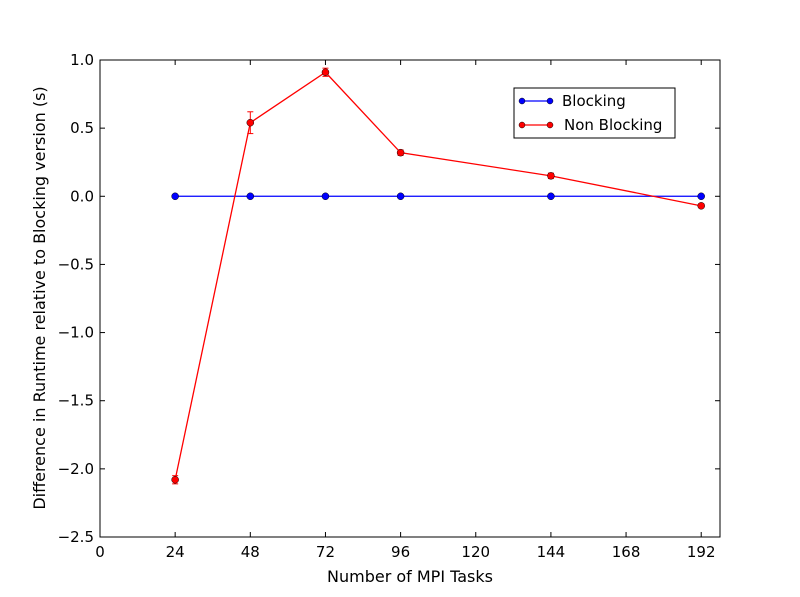  What do you see at coordinates (82, 60) in the screenshot?
I see `y-tick-label: 1.0` at bounding box center [82, 60].